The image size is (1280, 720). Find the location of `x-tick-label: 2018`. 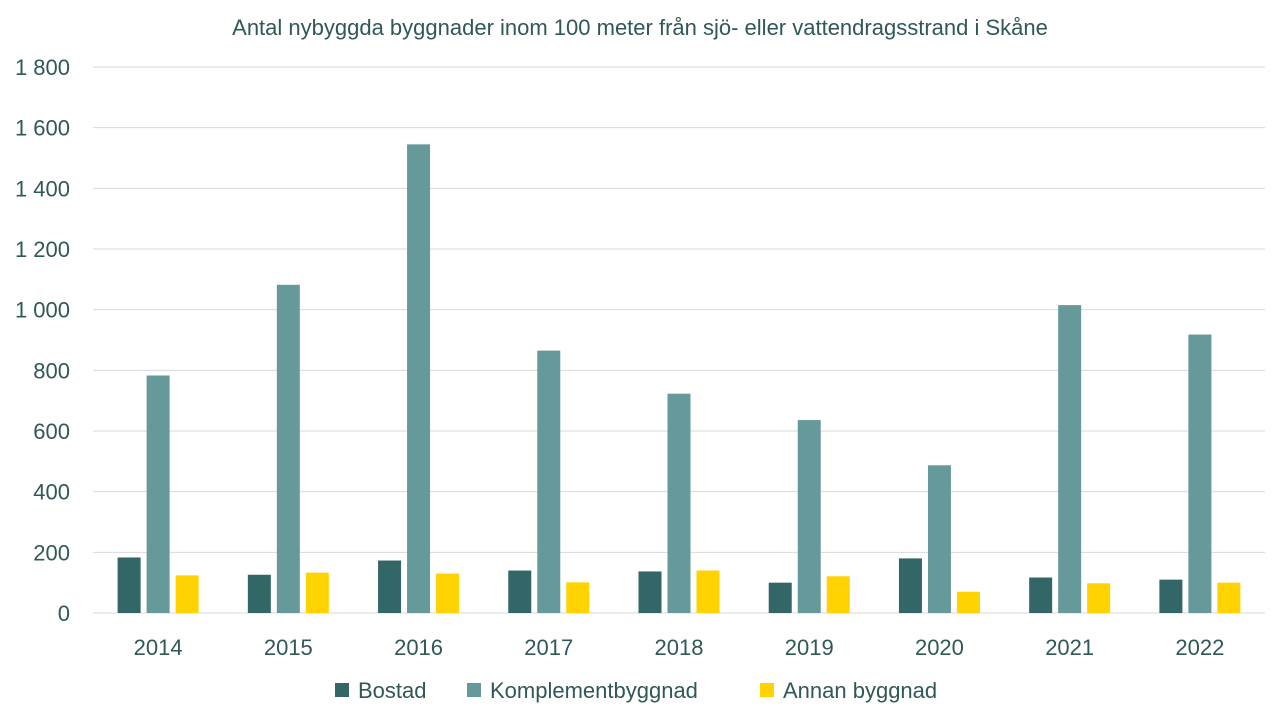

x-tick-label: 2018 is located at coordinates (679, 647).